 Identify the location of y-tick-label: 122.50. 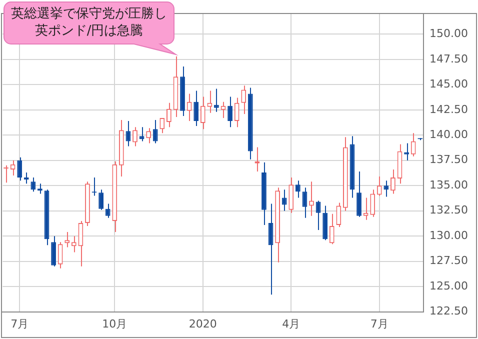
(449, 311).